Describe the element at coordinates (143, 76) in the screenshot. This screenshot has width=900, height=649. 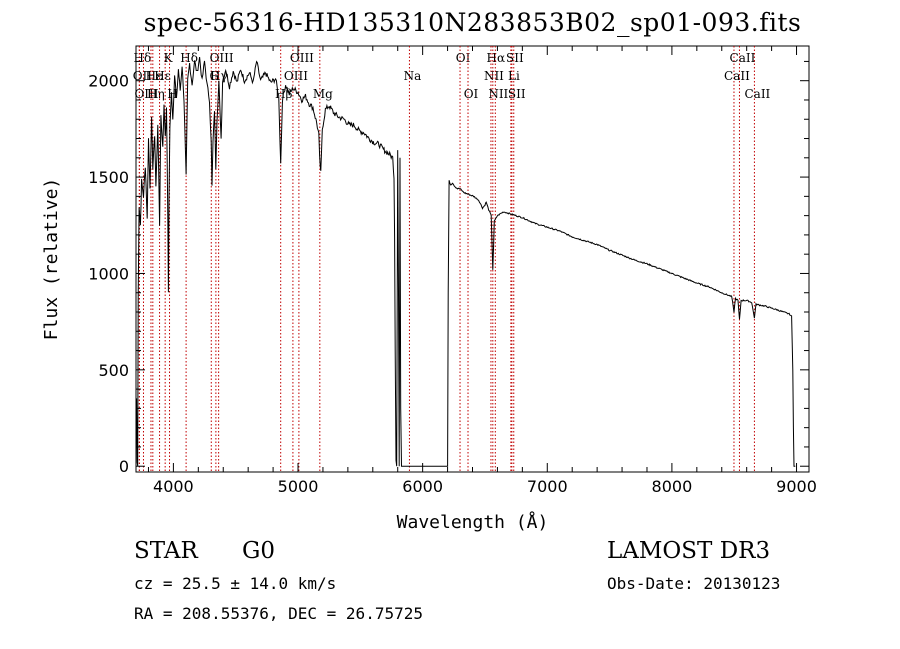
I see `line-label: OII` at that location.